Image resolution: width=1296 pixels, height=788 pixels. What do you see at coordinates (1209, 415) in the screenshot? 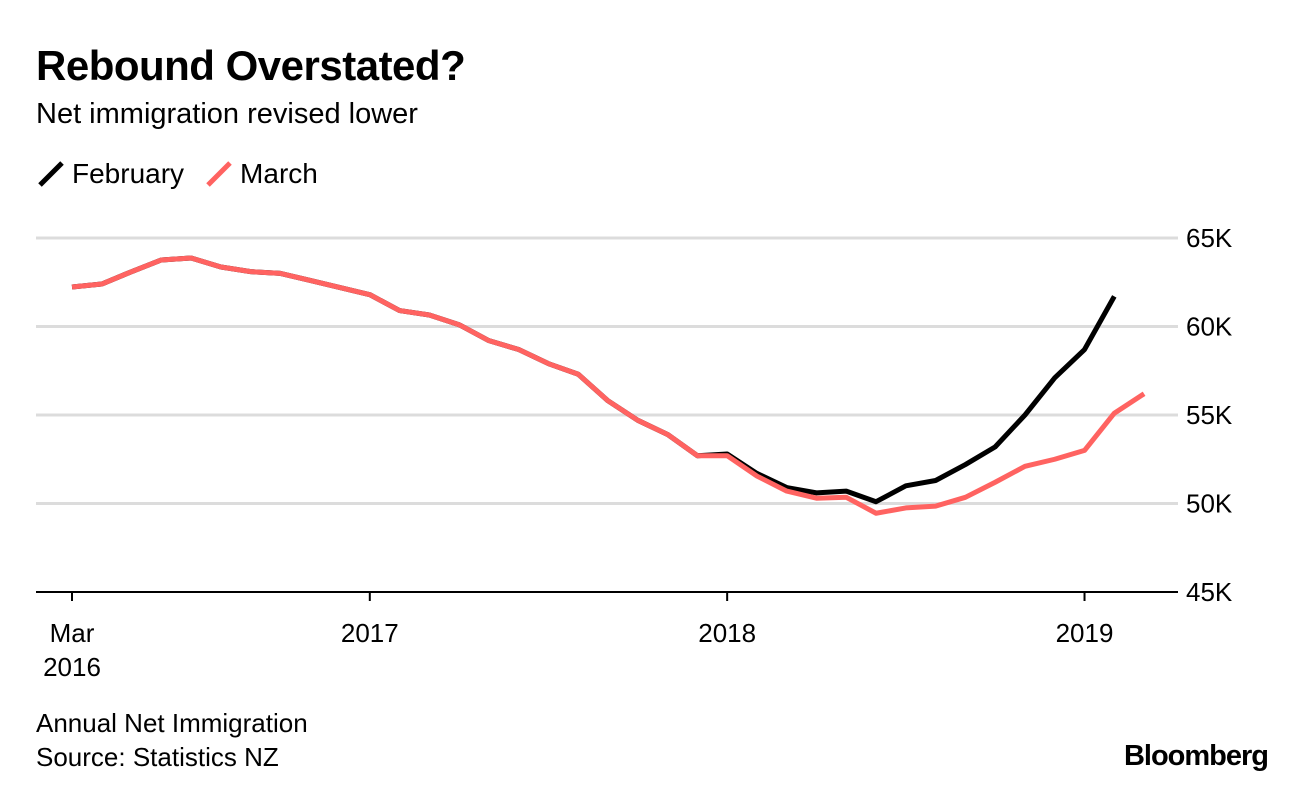
I see `y-tick-label: 55K` at bounding box center [1209, 415].